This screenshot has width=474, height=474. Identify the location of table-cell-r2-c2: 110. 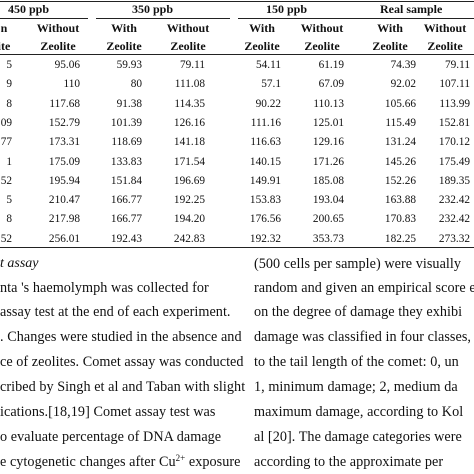
(71, 84).